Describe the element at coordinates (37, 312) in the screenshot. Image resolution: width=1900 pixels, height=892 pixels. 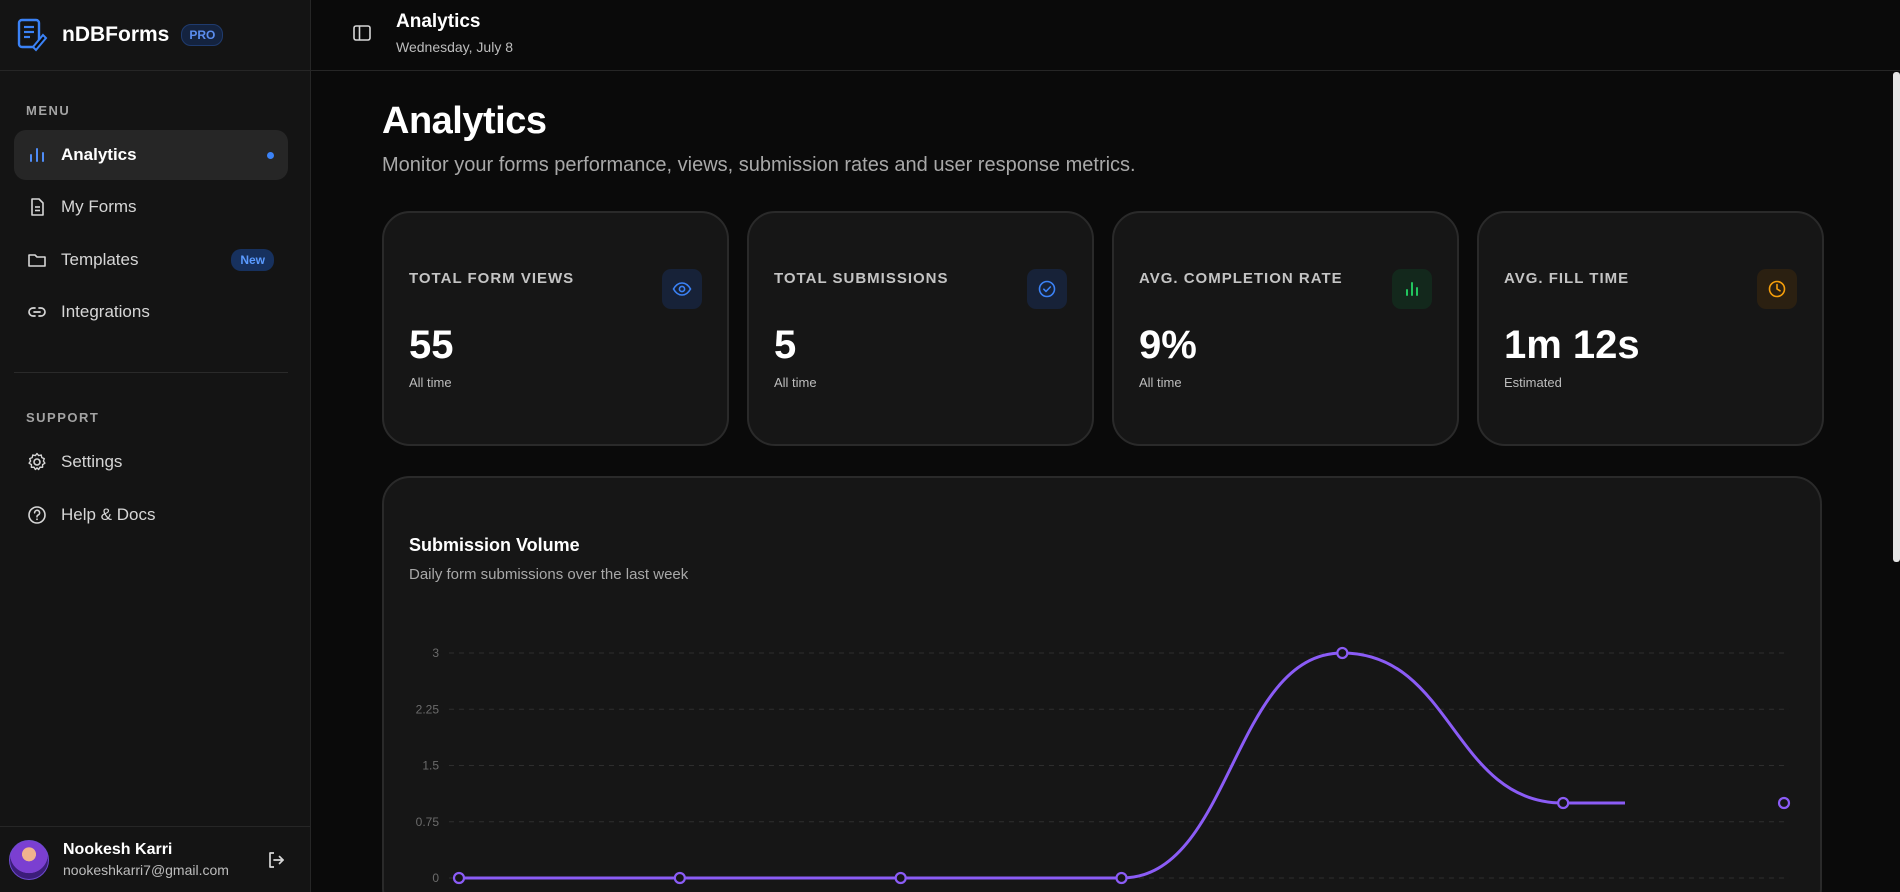
I see `link-icon` at that location.